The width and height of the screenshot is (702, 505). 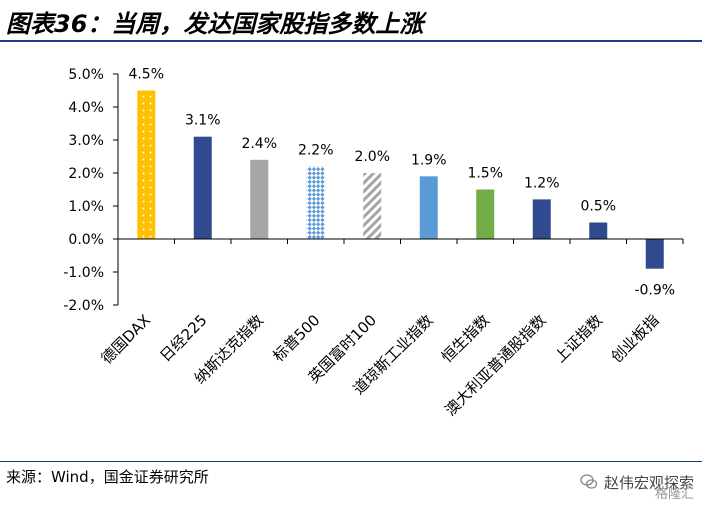 What do you see at coordinates (215, 24) in the screenshot?
I see `figure-title: 图表36：当周，发达国家股指多数上涨` at bounding box center [215, 24].